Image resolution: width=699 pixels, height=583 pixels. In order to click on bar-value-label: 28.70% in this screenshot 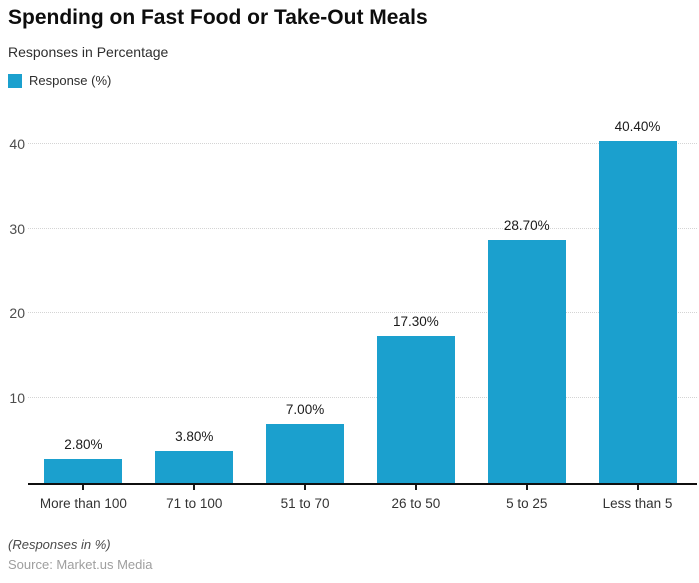, I will do `click(526, 225)`.